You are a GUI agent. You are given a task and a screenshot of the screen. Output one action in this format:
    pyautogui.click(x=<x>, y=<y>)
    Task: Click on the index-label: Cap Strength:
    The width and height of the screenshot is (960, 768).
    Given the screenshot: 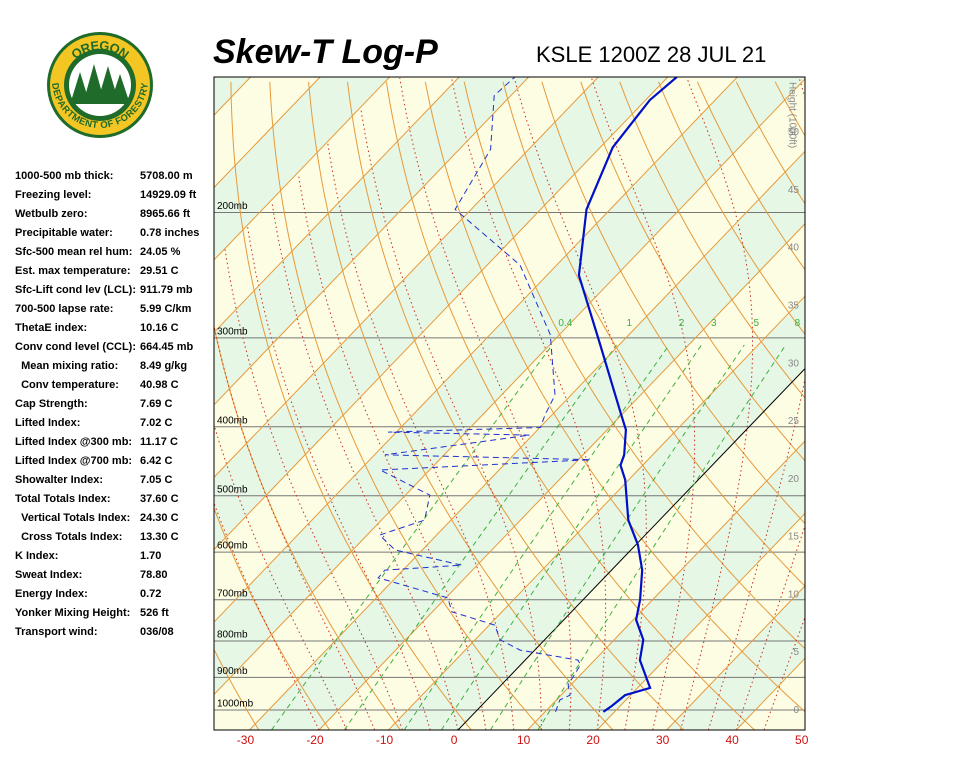 What is the action you would take?
    pyautogui.click(x=51, y=404)
    